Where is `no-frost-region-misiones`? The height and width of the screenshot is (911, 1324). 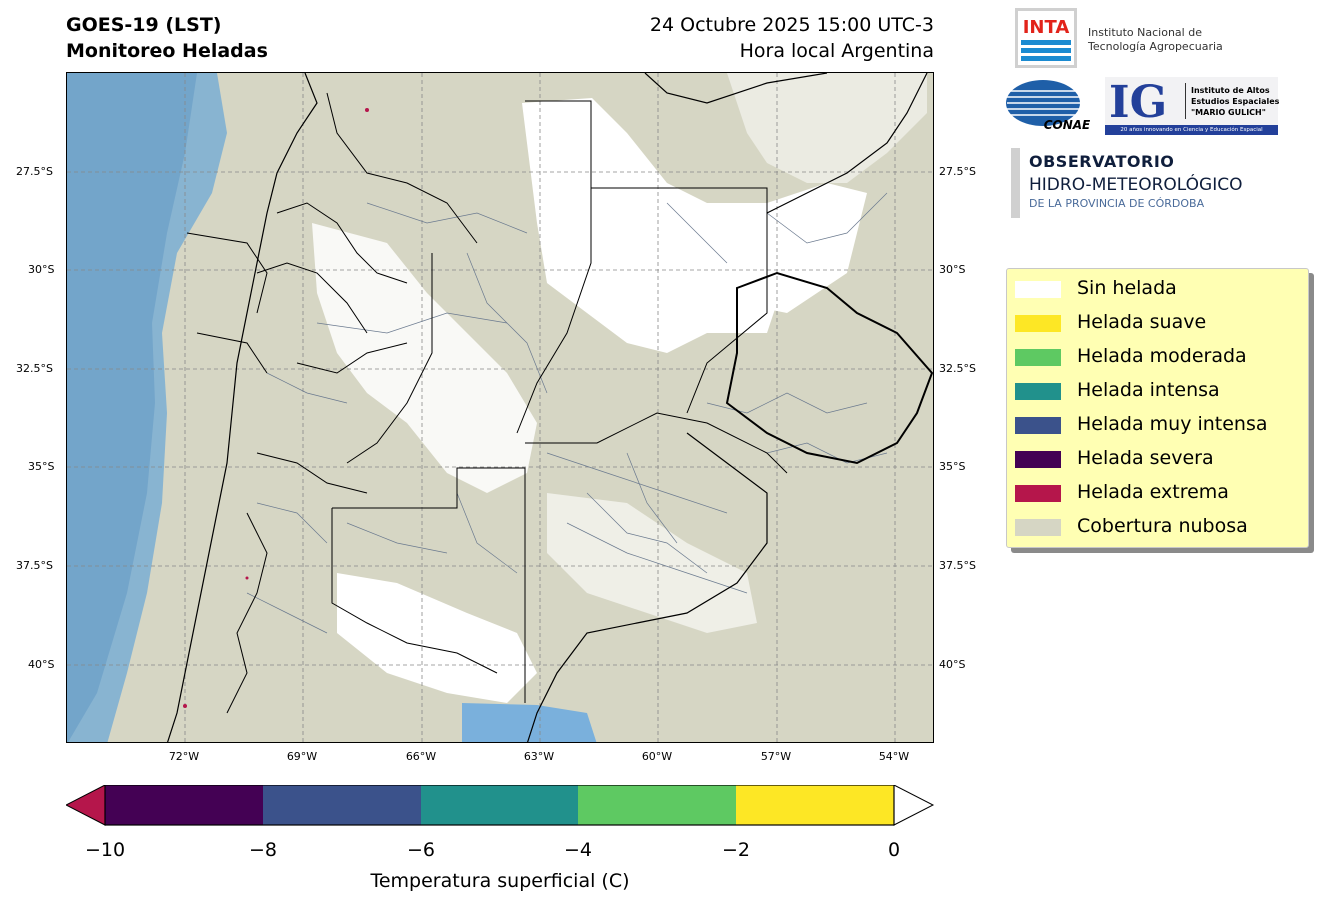 no-frost-region-misiones is located at coordinates (827, 128).